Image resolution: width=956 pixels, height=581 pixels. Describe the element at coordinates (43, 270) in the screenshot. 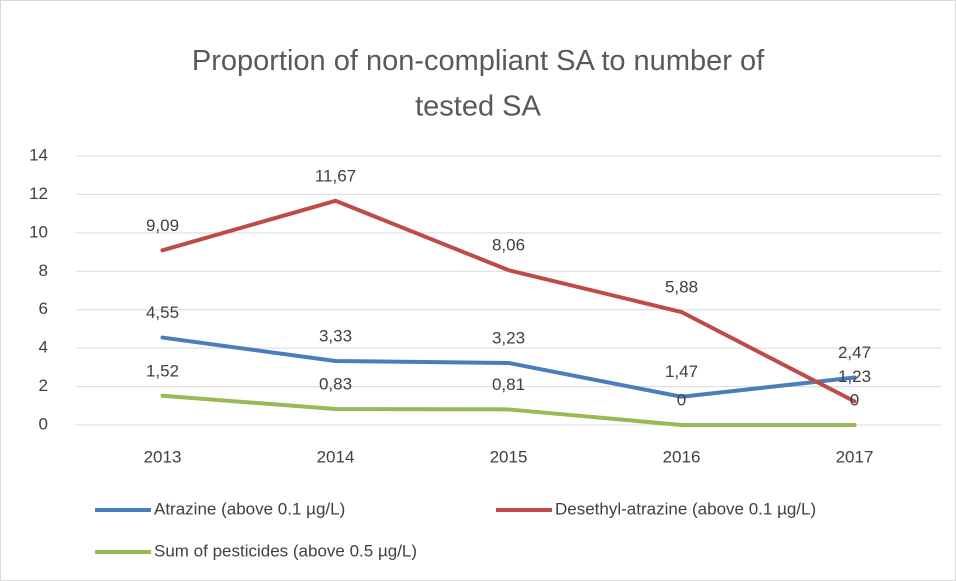

I see `y-tick-label: 8` at that location.